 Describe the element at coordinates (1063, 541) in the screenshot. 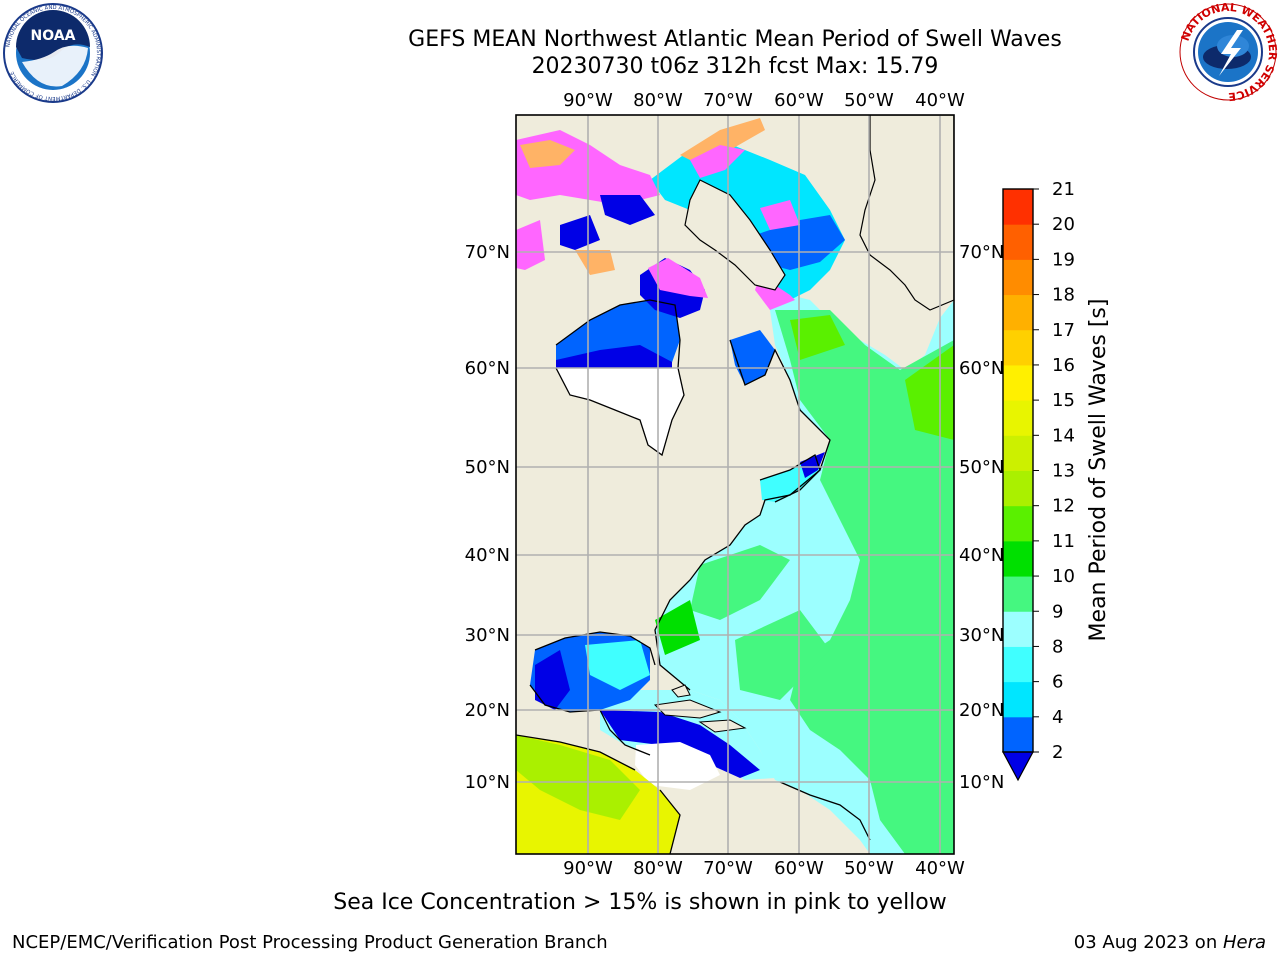

I see `colorbar-tick-label: 11` at that location.